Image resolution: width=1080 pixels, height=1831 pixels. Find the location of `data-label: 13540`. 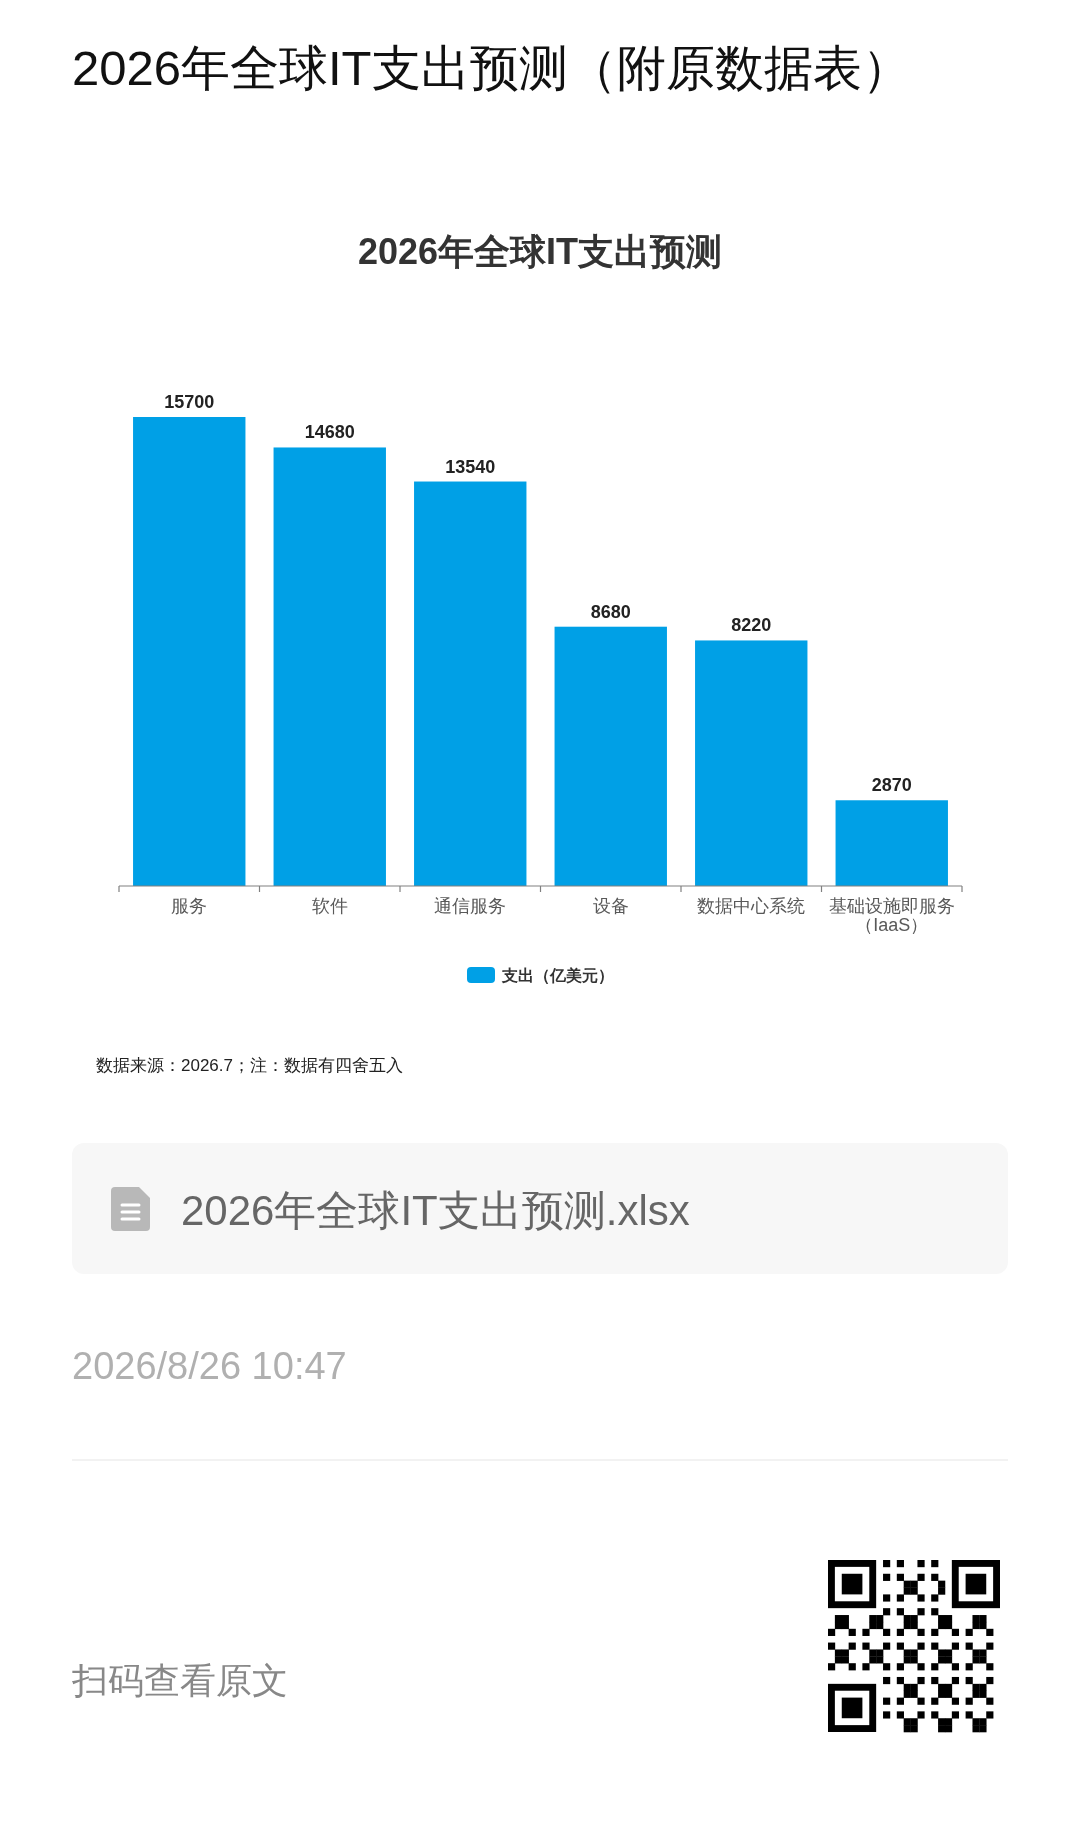

data-label: 13540 is located at coordinates (470, 466).